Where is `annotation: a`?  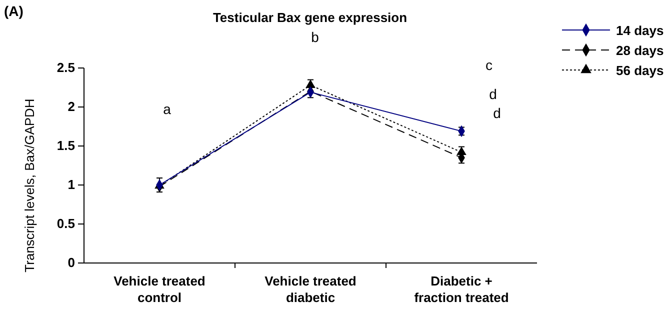 annotation: a is located at coordinates (167, 109).